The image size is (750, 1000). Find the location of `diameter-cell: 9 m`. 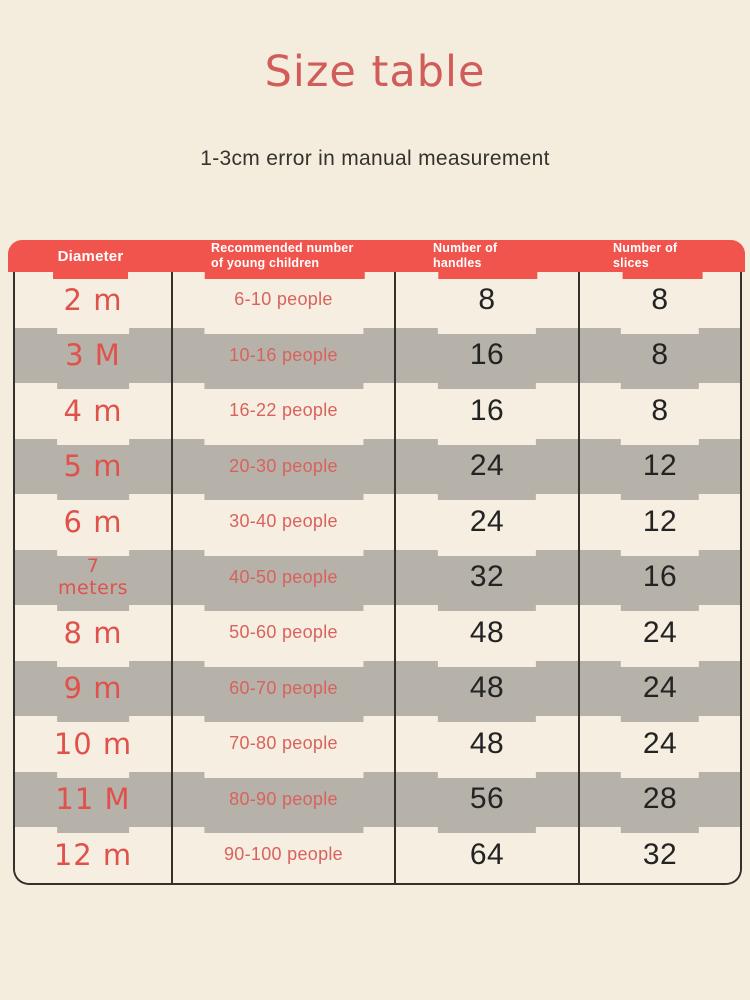

diameter-cell: 9 m is located at coordinates (94, 688).